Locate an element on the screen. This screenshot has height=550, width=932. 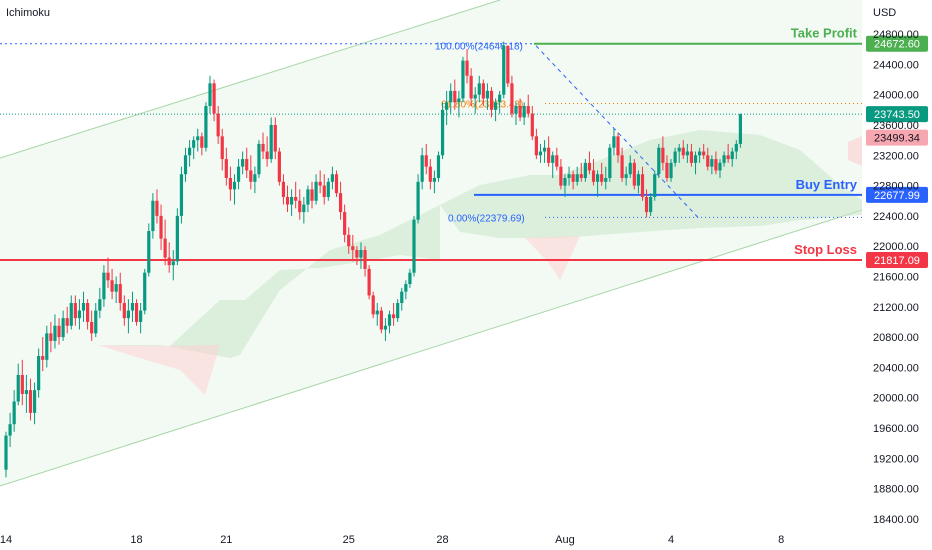
fib-label-2: 0.00%(22379.69) is located at coordinates (486, 218).